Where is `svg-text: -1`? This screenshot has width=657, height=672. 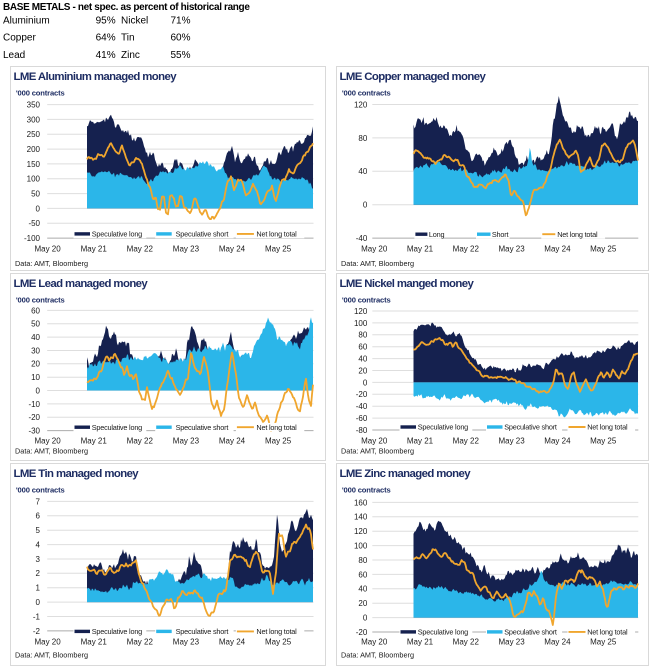
svg-text: -1 is located at coordinates (37, 616).